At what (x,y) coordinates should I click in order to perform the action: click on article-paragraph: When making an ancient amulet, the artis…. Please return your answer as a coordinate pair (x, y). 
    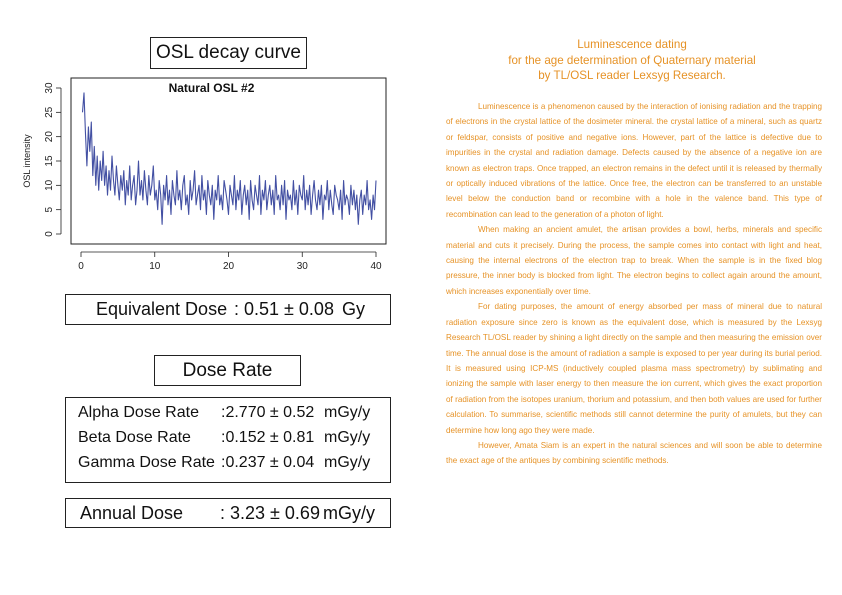
    Looking at the image, I should click on (634, 260).